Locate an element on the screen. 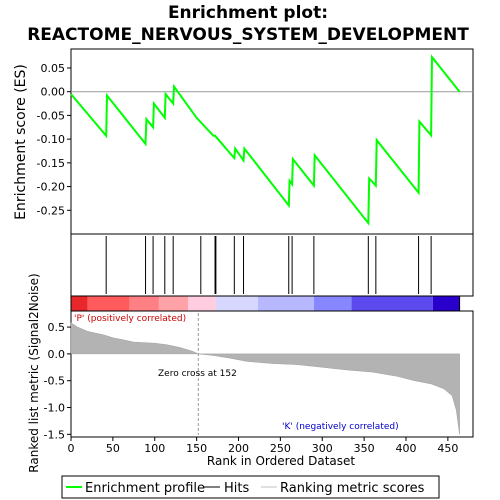 The image size is (500, 500). rank-x-tick-label: 400 is located at coordinates (406, 448).